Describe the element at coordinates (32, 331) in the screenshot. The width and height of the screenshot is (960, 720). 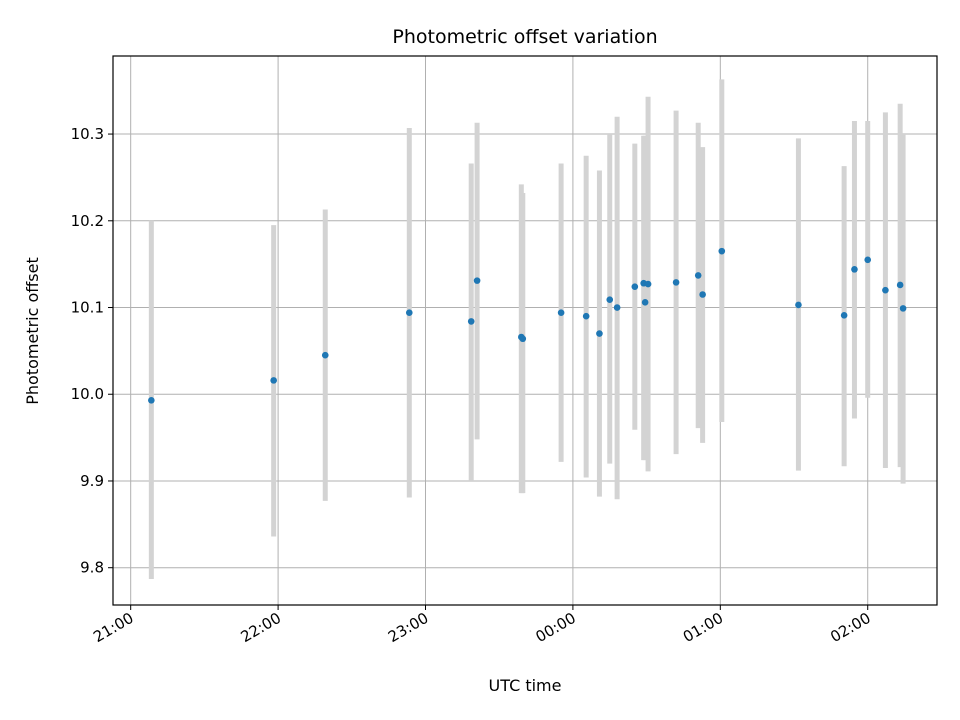
I see `y-axis-title: Photometric offset` at that location.